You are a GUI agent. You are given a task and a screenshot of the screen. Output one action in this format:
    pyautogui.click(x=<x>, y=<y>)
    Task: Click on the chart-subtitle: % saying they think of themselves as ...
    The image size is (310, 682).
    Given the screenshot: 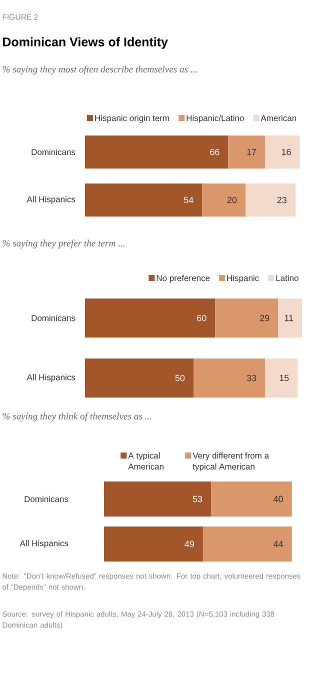 What is the action you would take?
    pyautogui.click(x=77, y=417)
    